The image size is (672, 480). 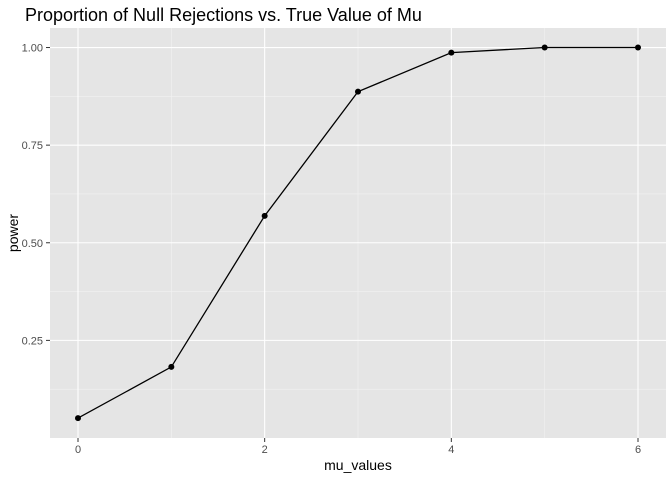 What do you see at coordinates (638, 450) in the screenshot?
I see `x-tick-label: 6` at bounding box center [638, 450].